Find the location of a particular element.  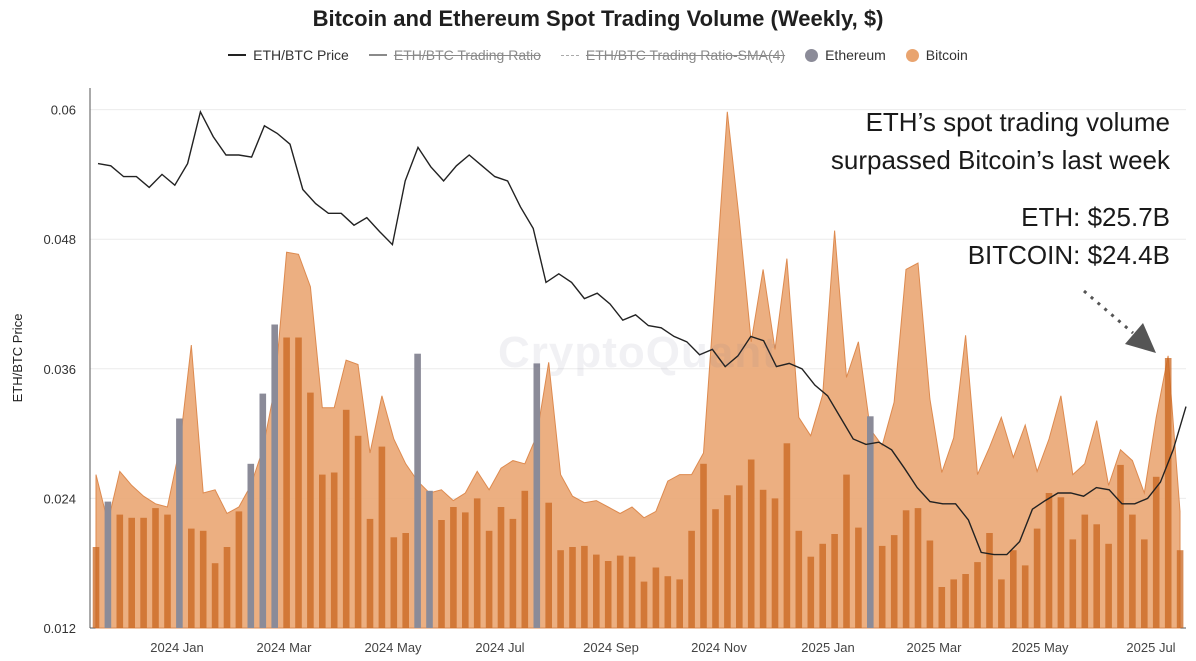

x-tick-label: 2025 Mar is located at coordinates (935, 647).